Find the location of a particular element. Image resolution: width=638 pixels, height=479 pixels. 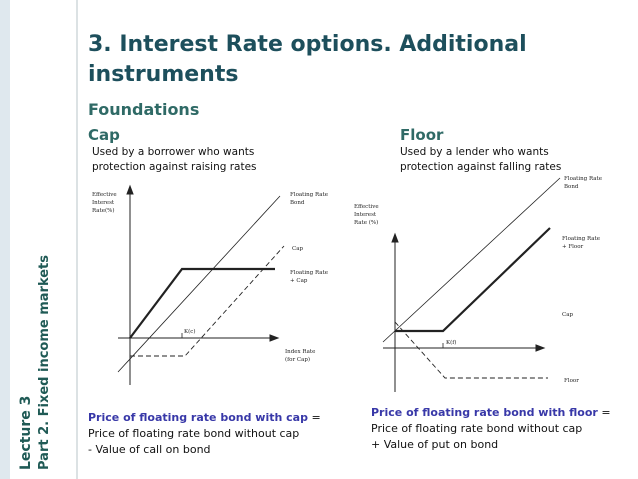

line-label: + Cap is located at coordinates (299, 281).